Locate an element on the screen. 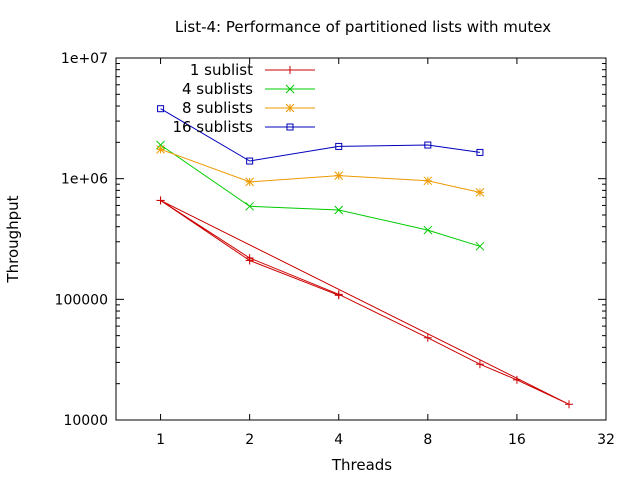 The image size is (640, 480). legend-label: 1 sublist is located at coordinates (221, 70).